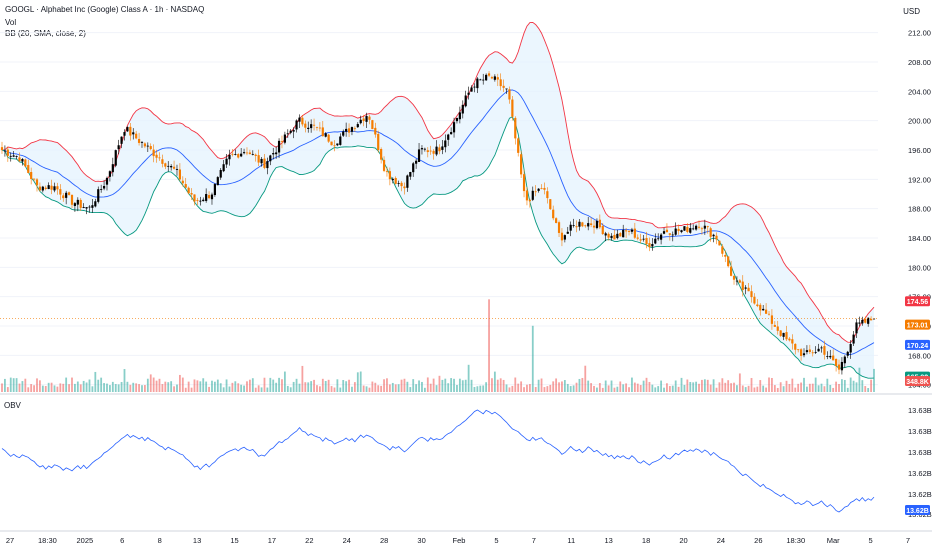 The image size is (932, 550). What do you see at coordinates (919, 355) in the screenshot?
I see `price-tick-label: 168.00` at bounding box center [919, 355].